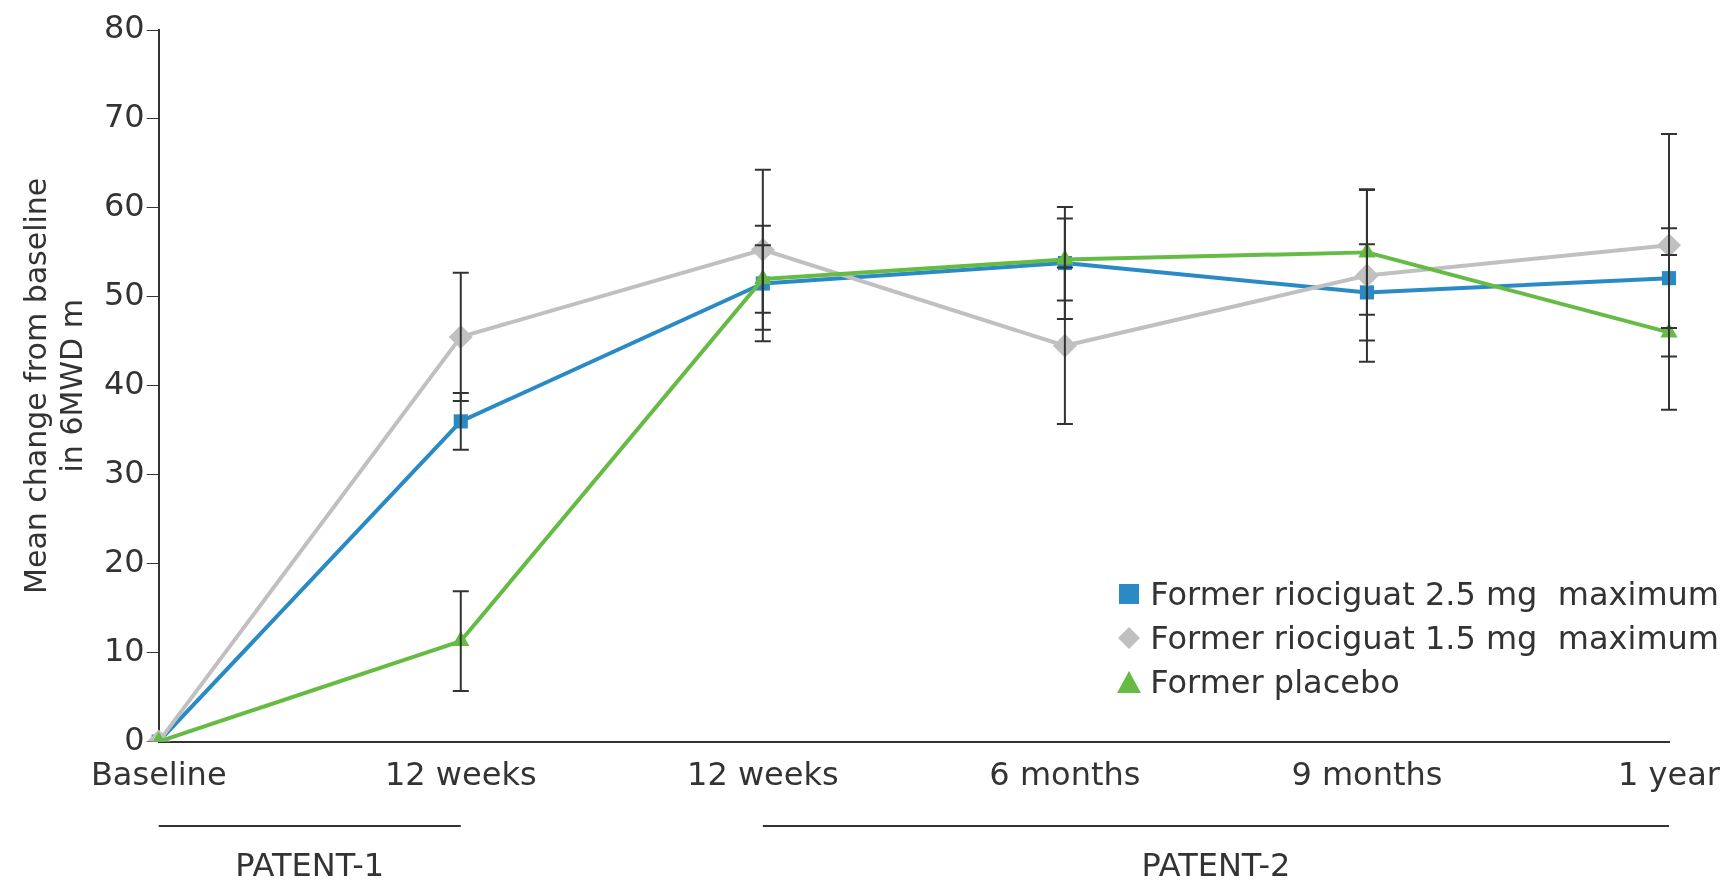 This screenshot has height=896, width=1727. What do you see at coordinates (1669, 774) in the screenshot?
I see `x-tick-label: 1 year` at bounding box center [1669, 774].